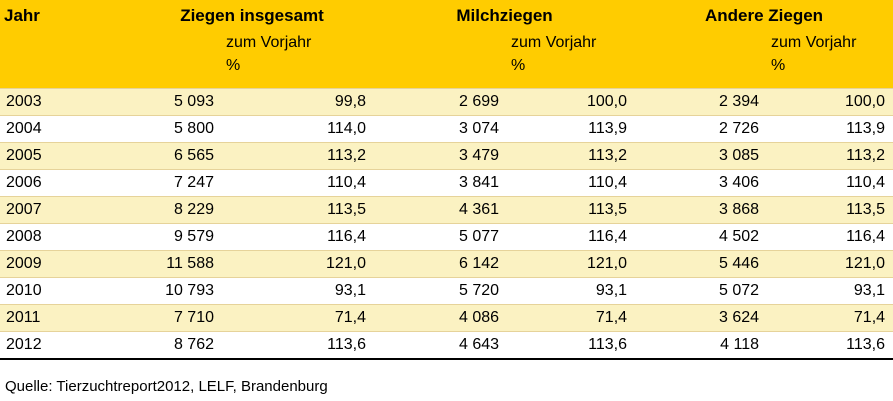 The height and width of the screenshot is (401, 893). Describe the element at coordinates (701, 183) in the screenshot. I see `cell-other: 3 406` at that location.